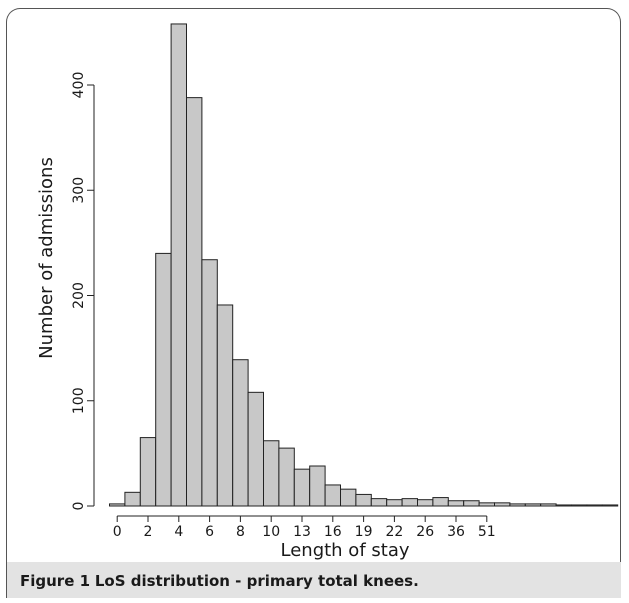 This screenshot has width=629, height=603. I want to click on caption-bar, so click(313, 580).